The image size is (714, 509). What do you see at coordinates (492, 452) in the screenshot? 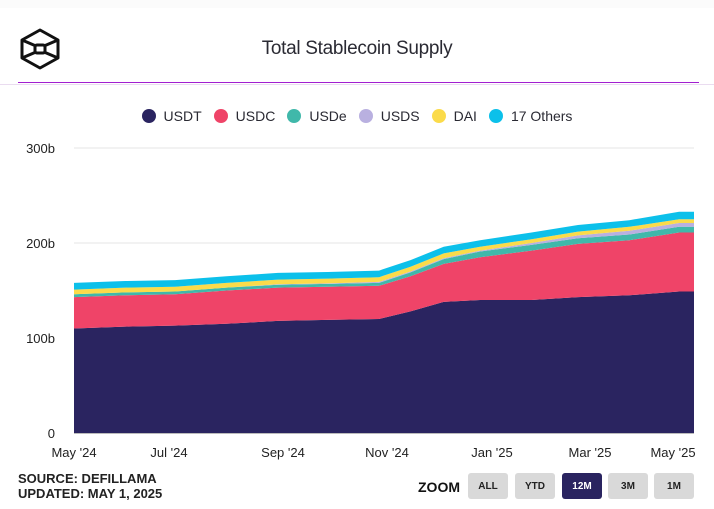
I see `x-tick-label: Jan '25` at bounding box center [492, 452].